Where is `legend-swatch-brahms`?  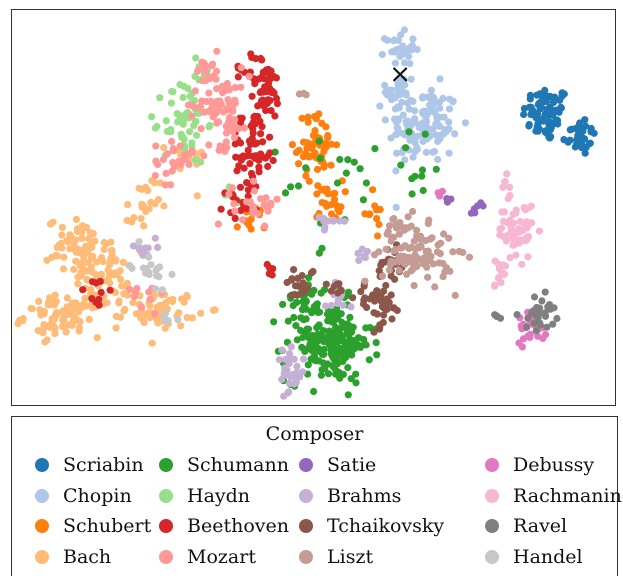 legend-swatch-brahms is located at coordinates (306, 496).